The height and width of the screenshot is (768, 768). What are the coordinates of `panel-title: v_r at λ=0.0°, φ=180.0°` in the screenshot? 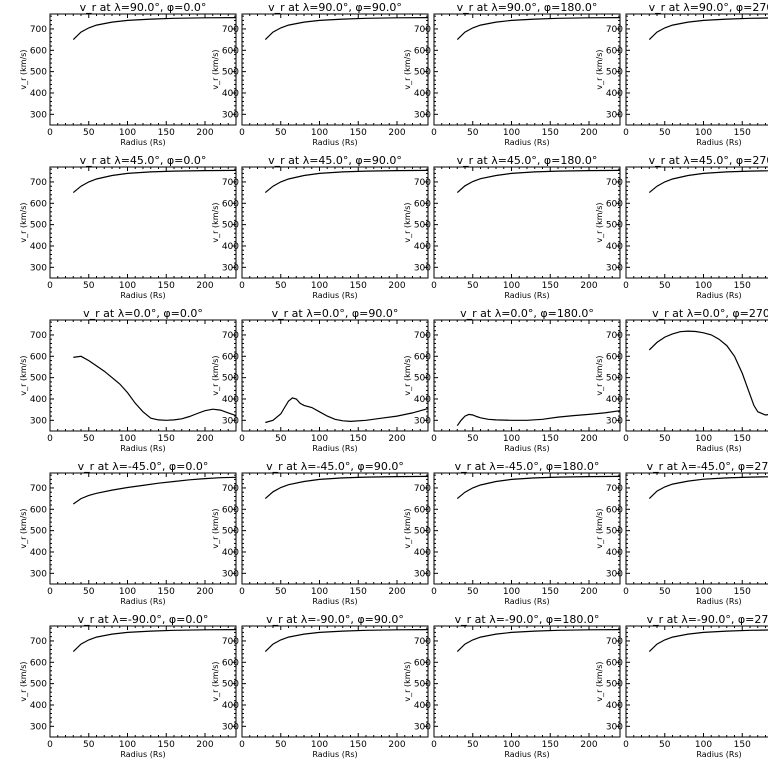 It's located at (527, 313).